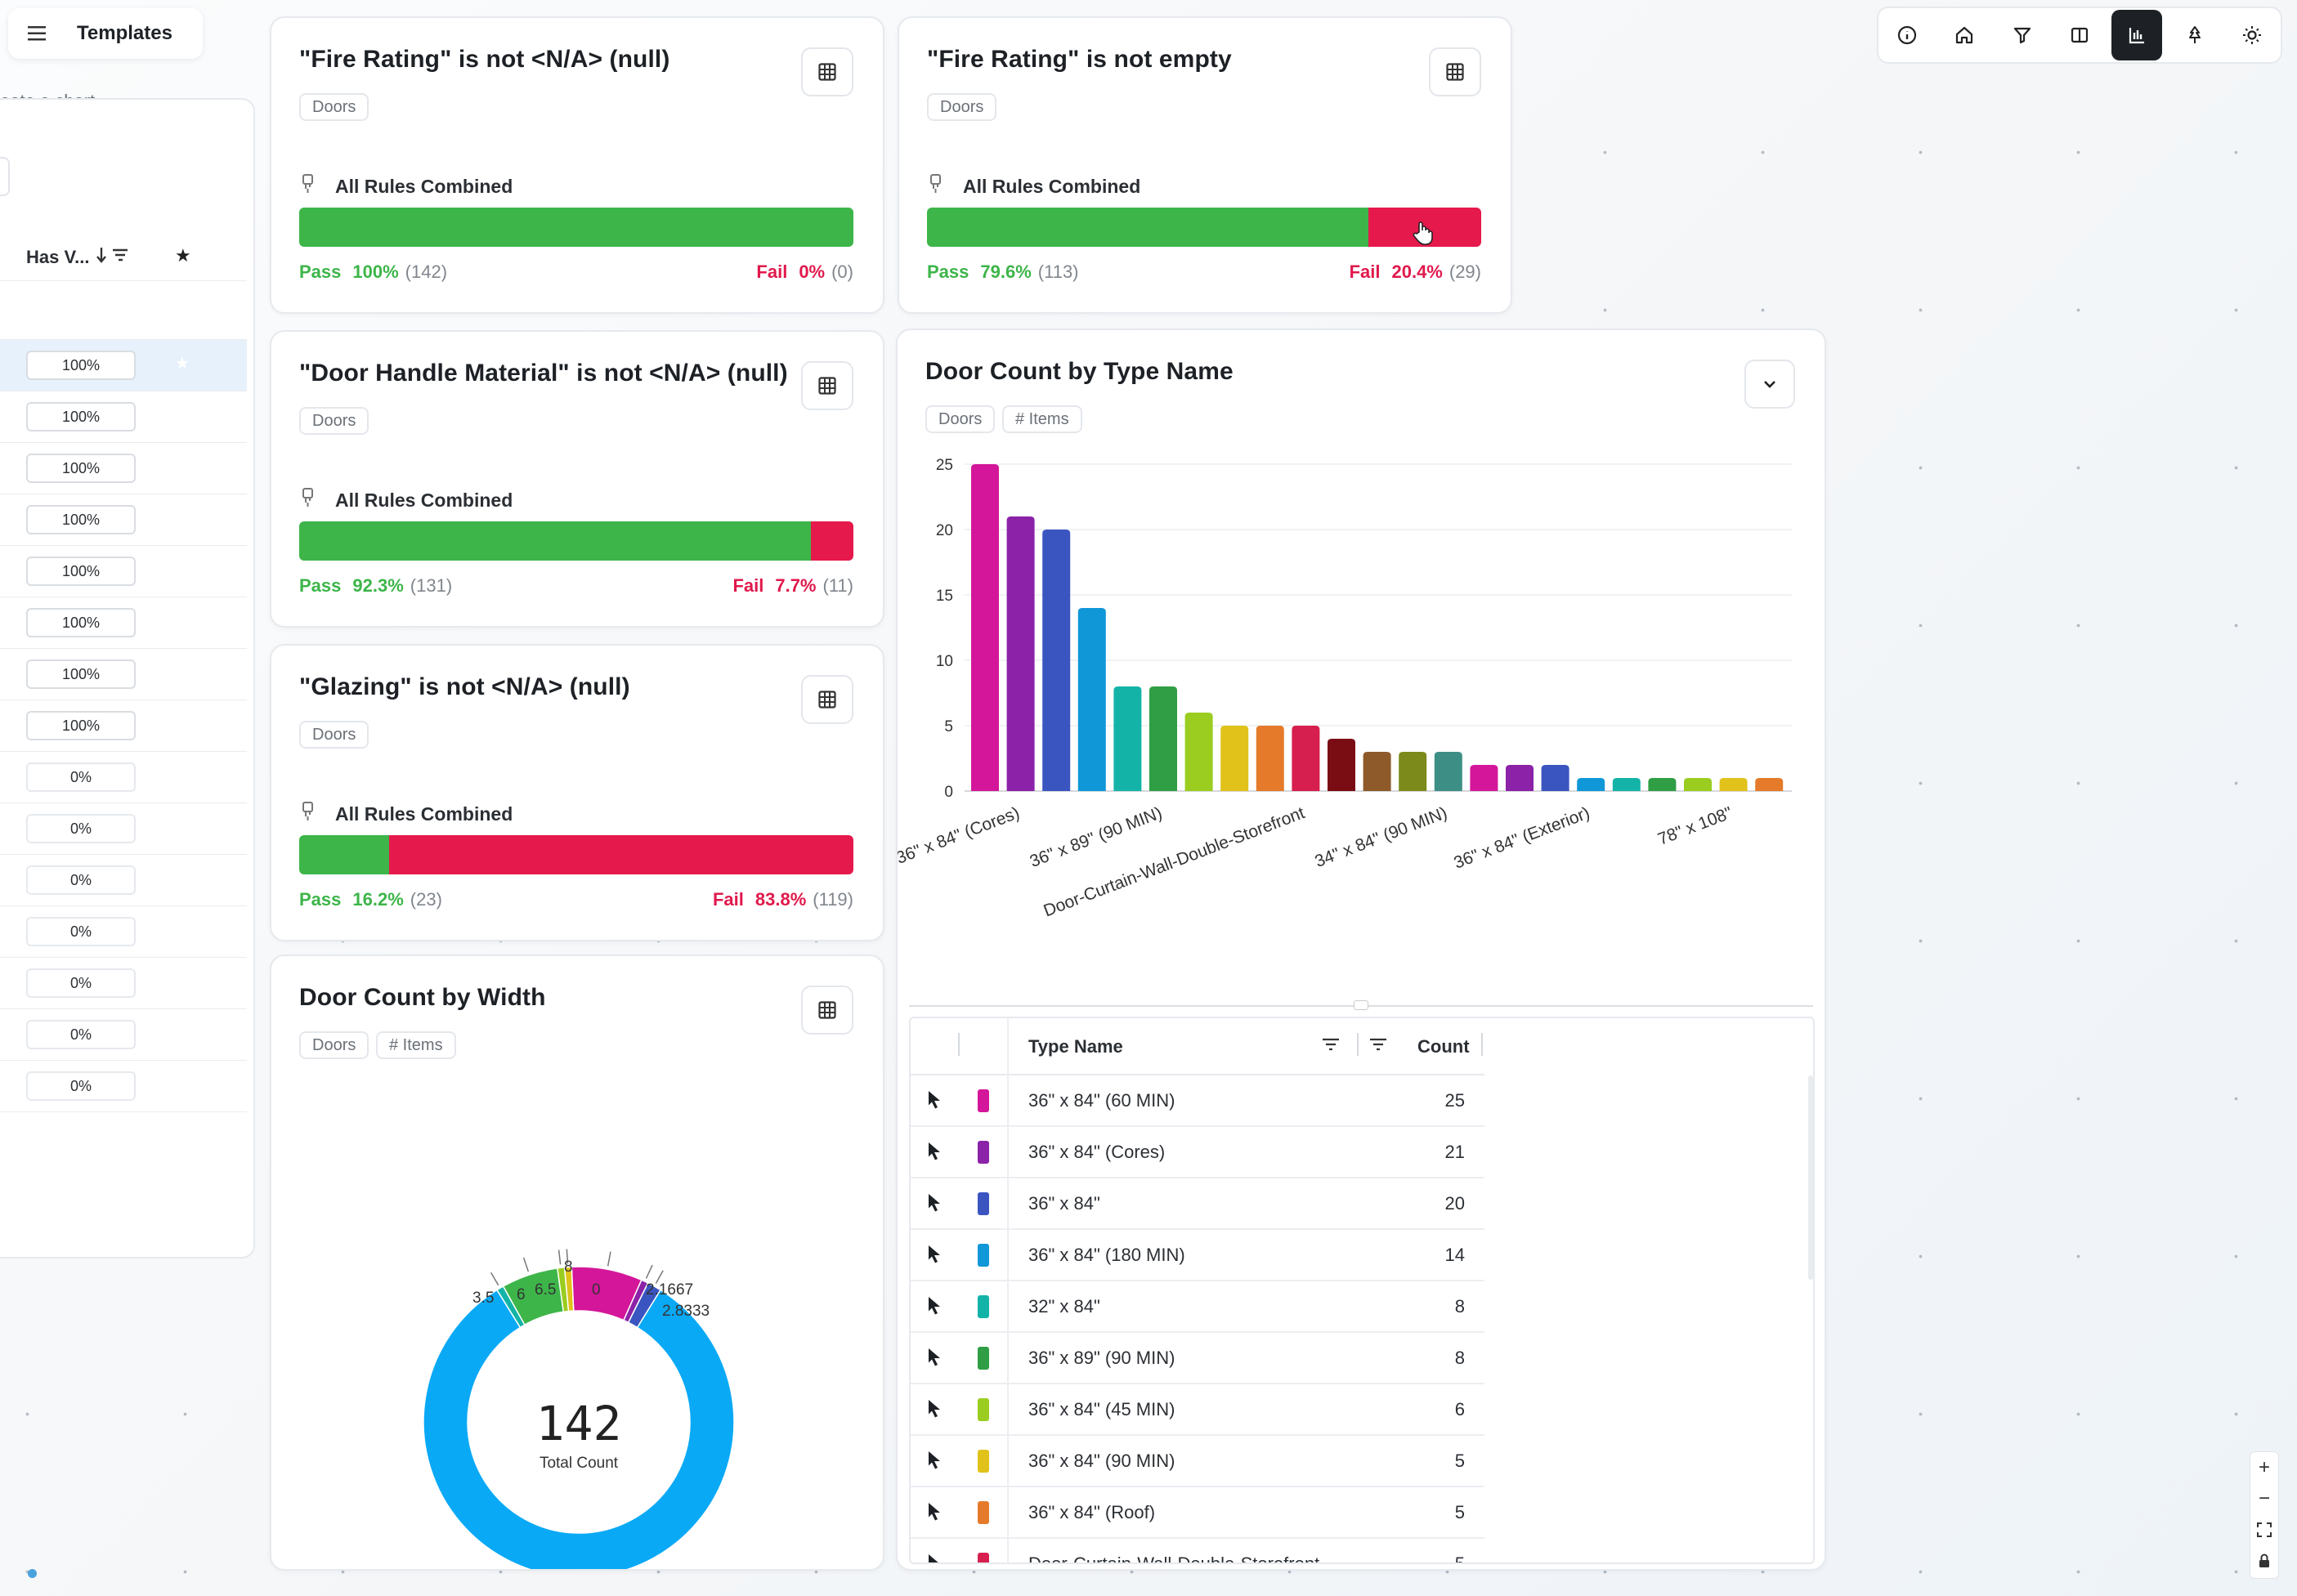  Describe the element at coordinates (2264, 1560) in the screenshot. I see `lock-icon` at that location.